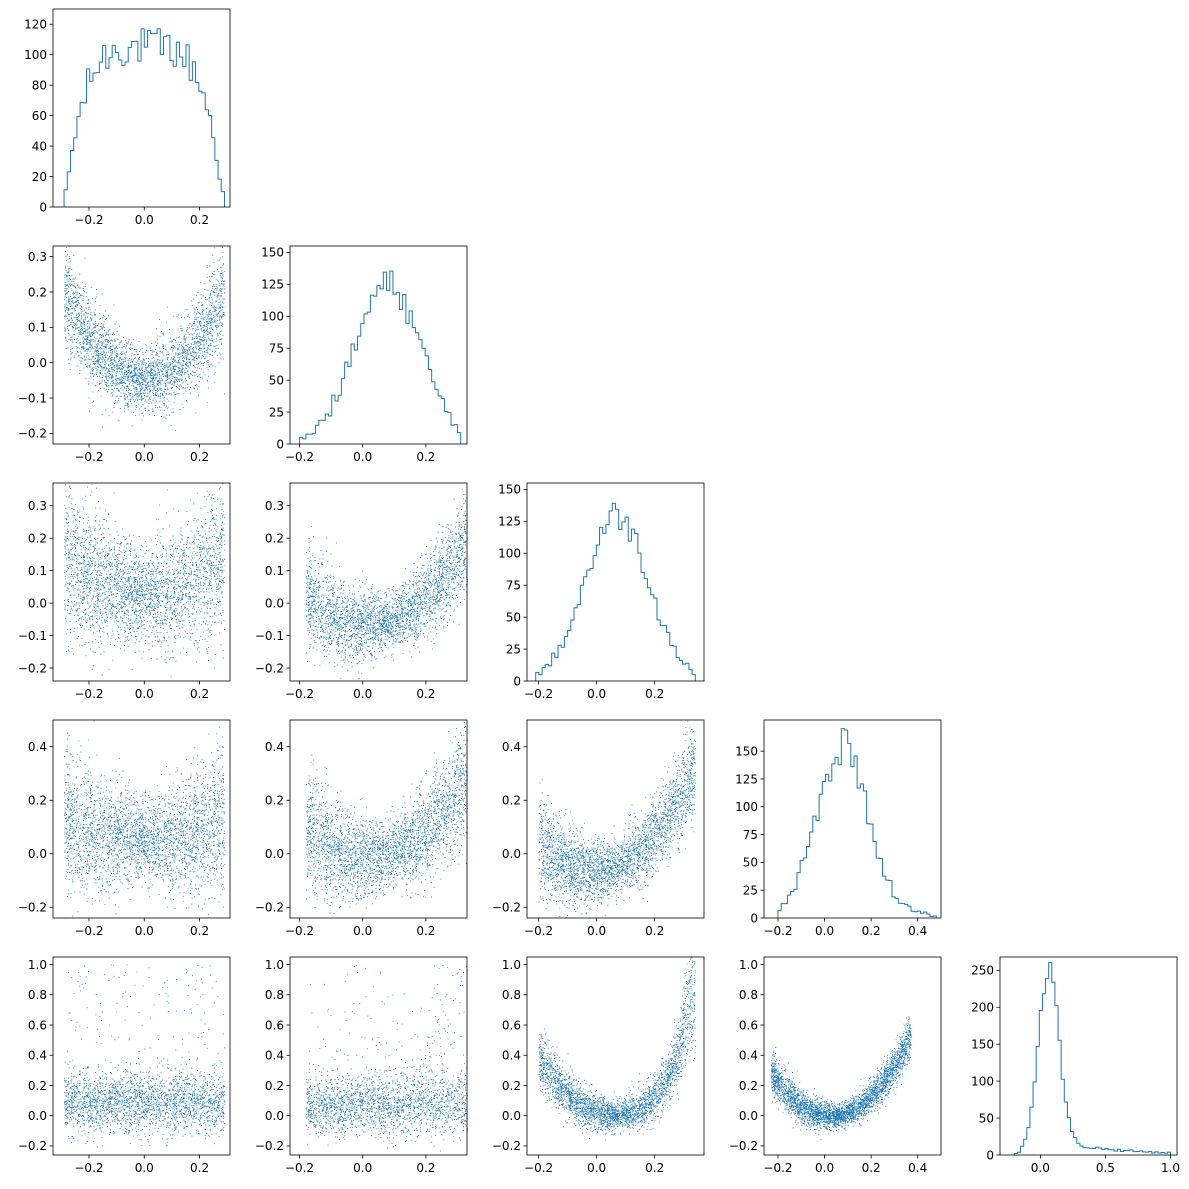  I want to click on histogram-panel-0-0: −0.2 0.0 0.2 0 20 40 60 80 100 120, so click(127, 117).